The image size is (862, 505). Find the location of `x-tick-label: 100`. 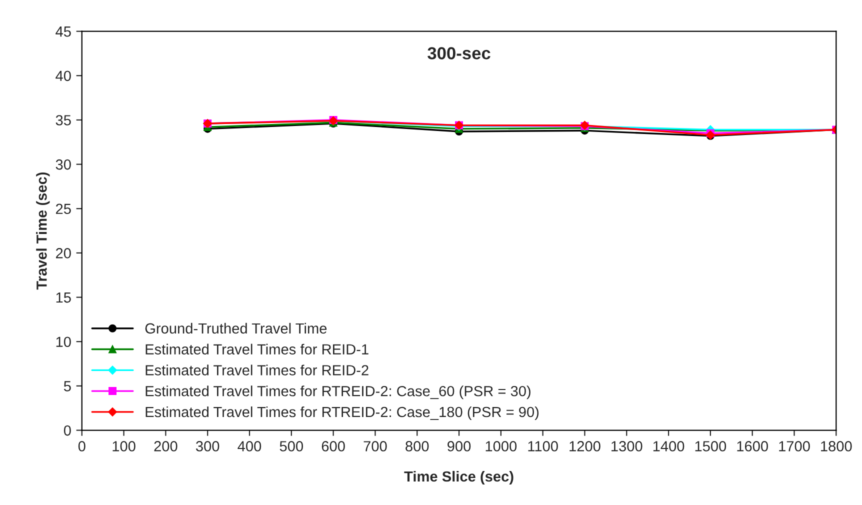

x-tick-label: 100 is located at coordinates (124, 446).